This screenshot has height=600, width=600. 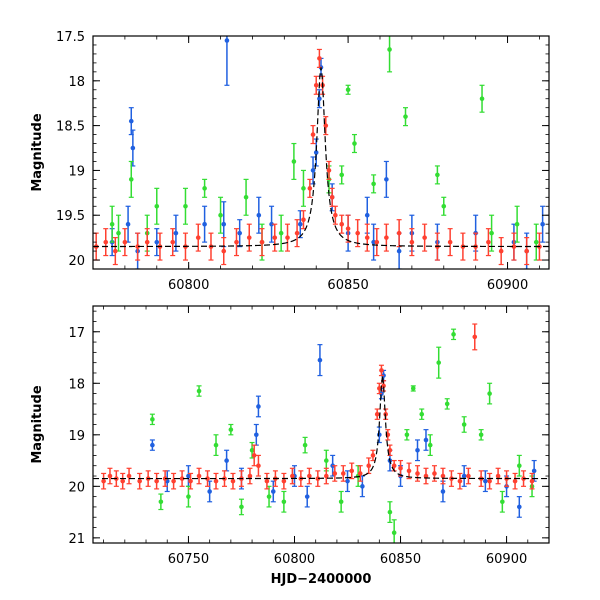 What do you see at coordinates (37, 152) in the screenshot?
I see `top-panel-y-axis-label: Magnitude` at bounding box center [37, 152].